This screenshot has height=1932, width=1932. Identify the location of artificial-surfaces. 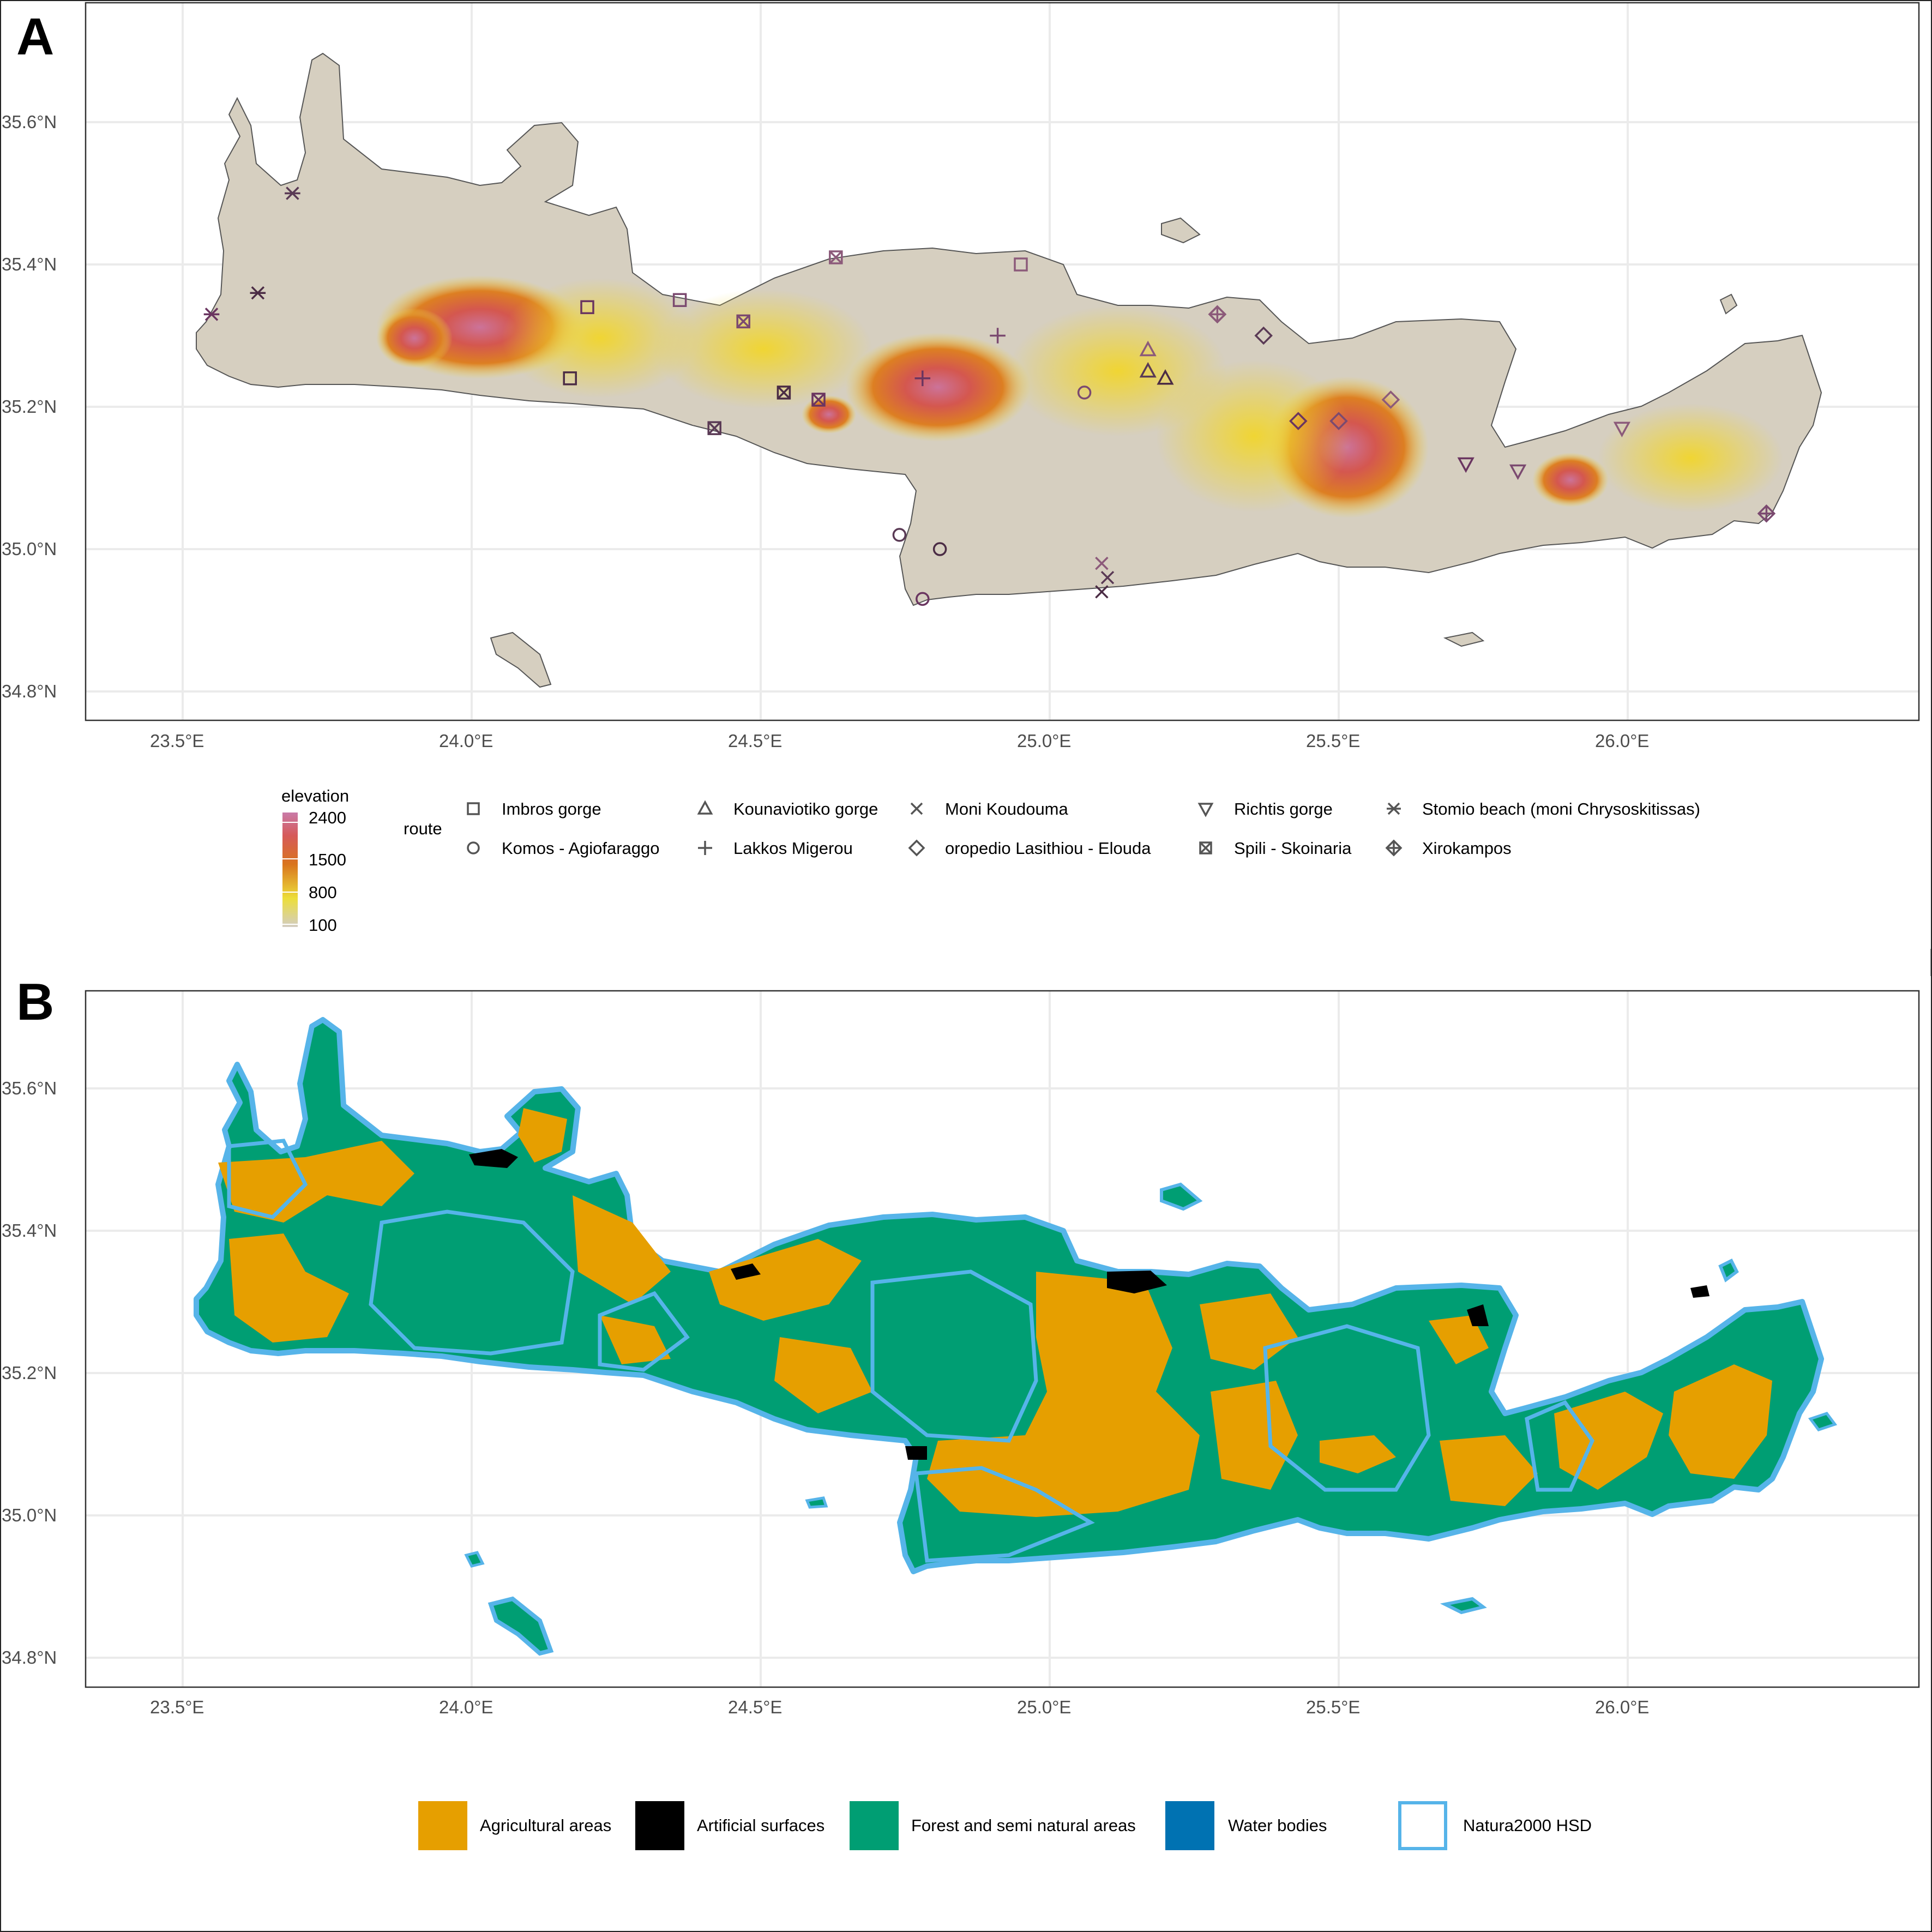
(1089, 1304).